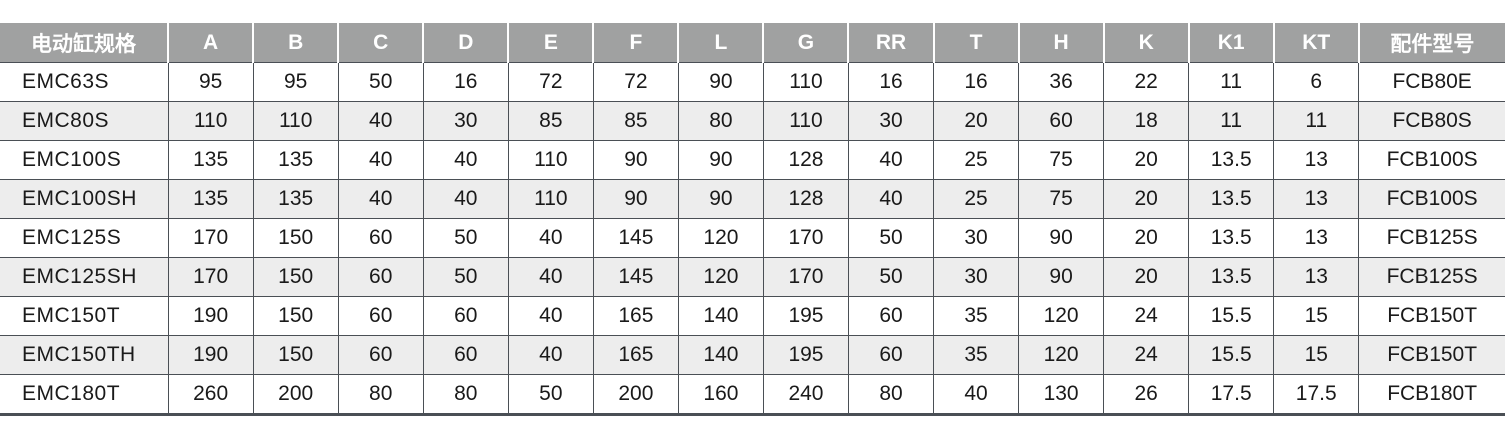 The height and width of the screenshot is (421, 1505). I want to click on table-cell: 60, so click(380, 316).